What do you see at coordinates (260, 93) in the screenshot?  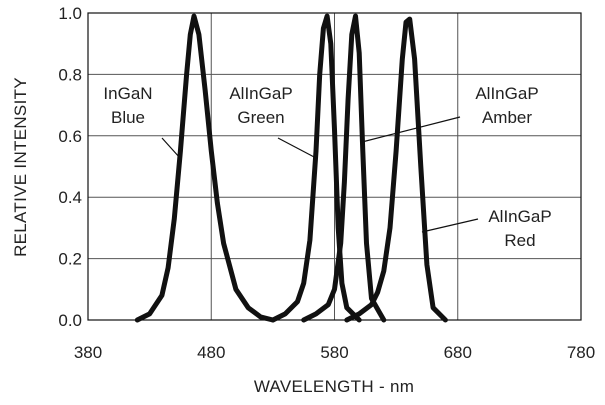 I see `series-label-alingap-green: AlInGaP` at bounding box center [260, 93].